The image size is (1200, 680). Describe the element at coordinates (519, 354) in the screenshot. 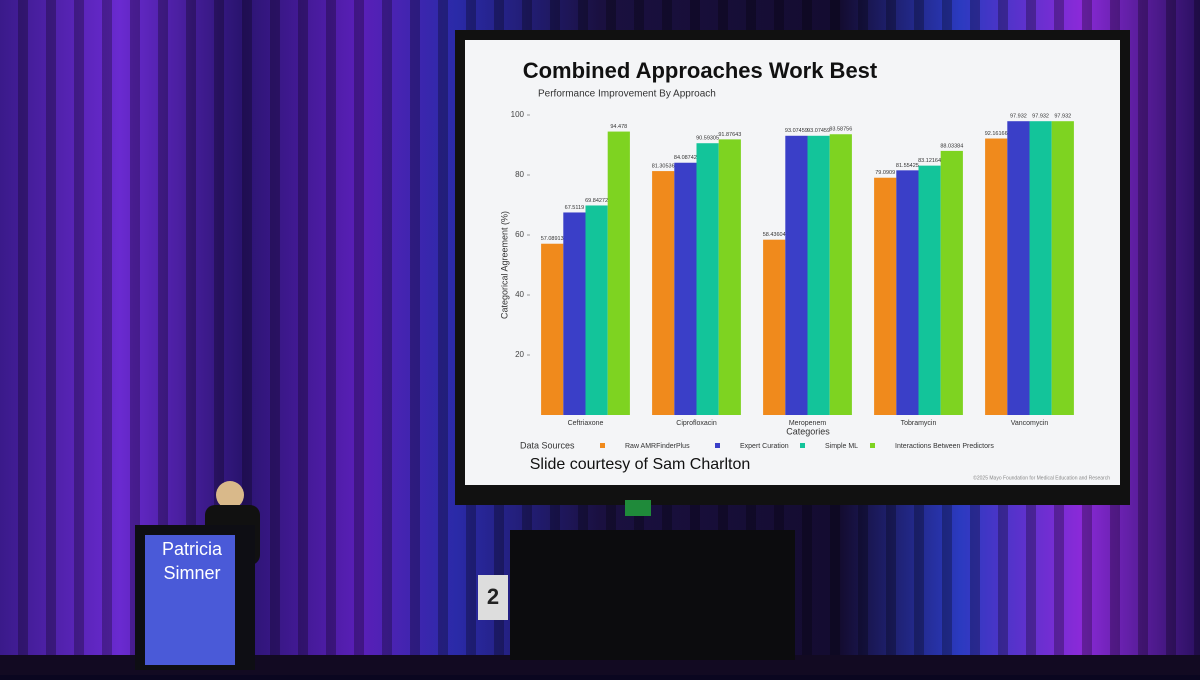

I see `y-tick-label: 20` at that location.